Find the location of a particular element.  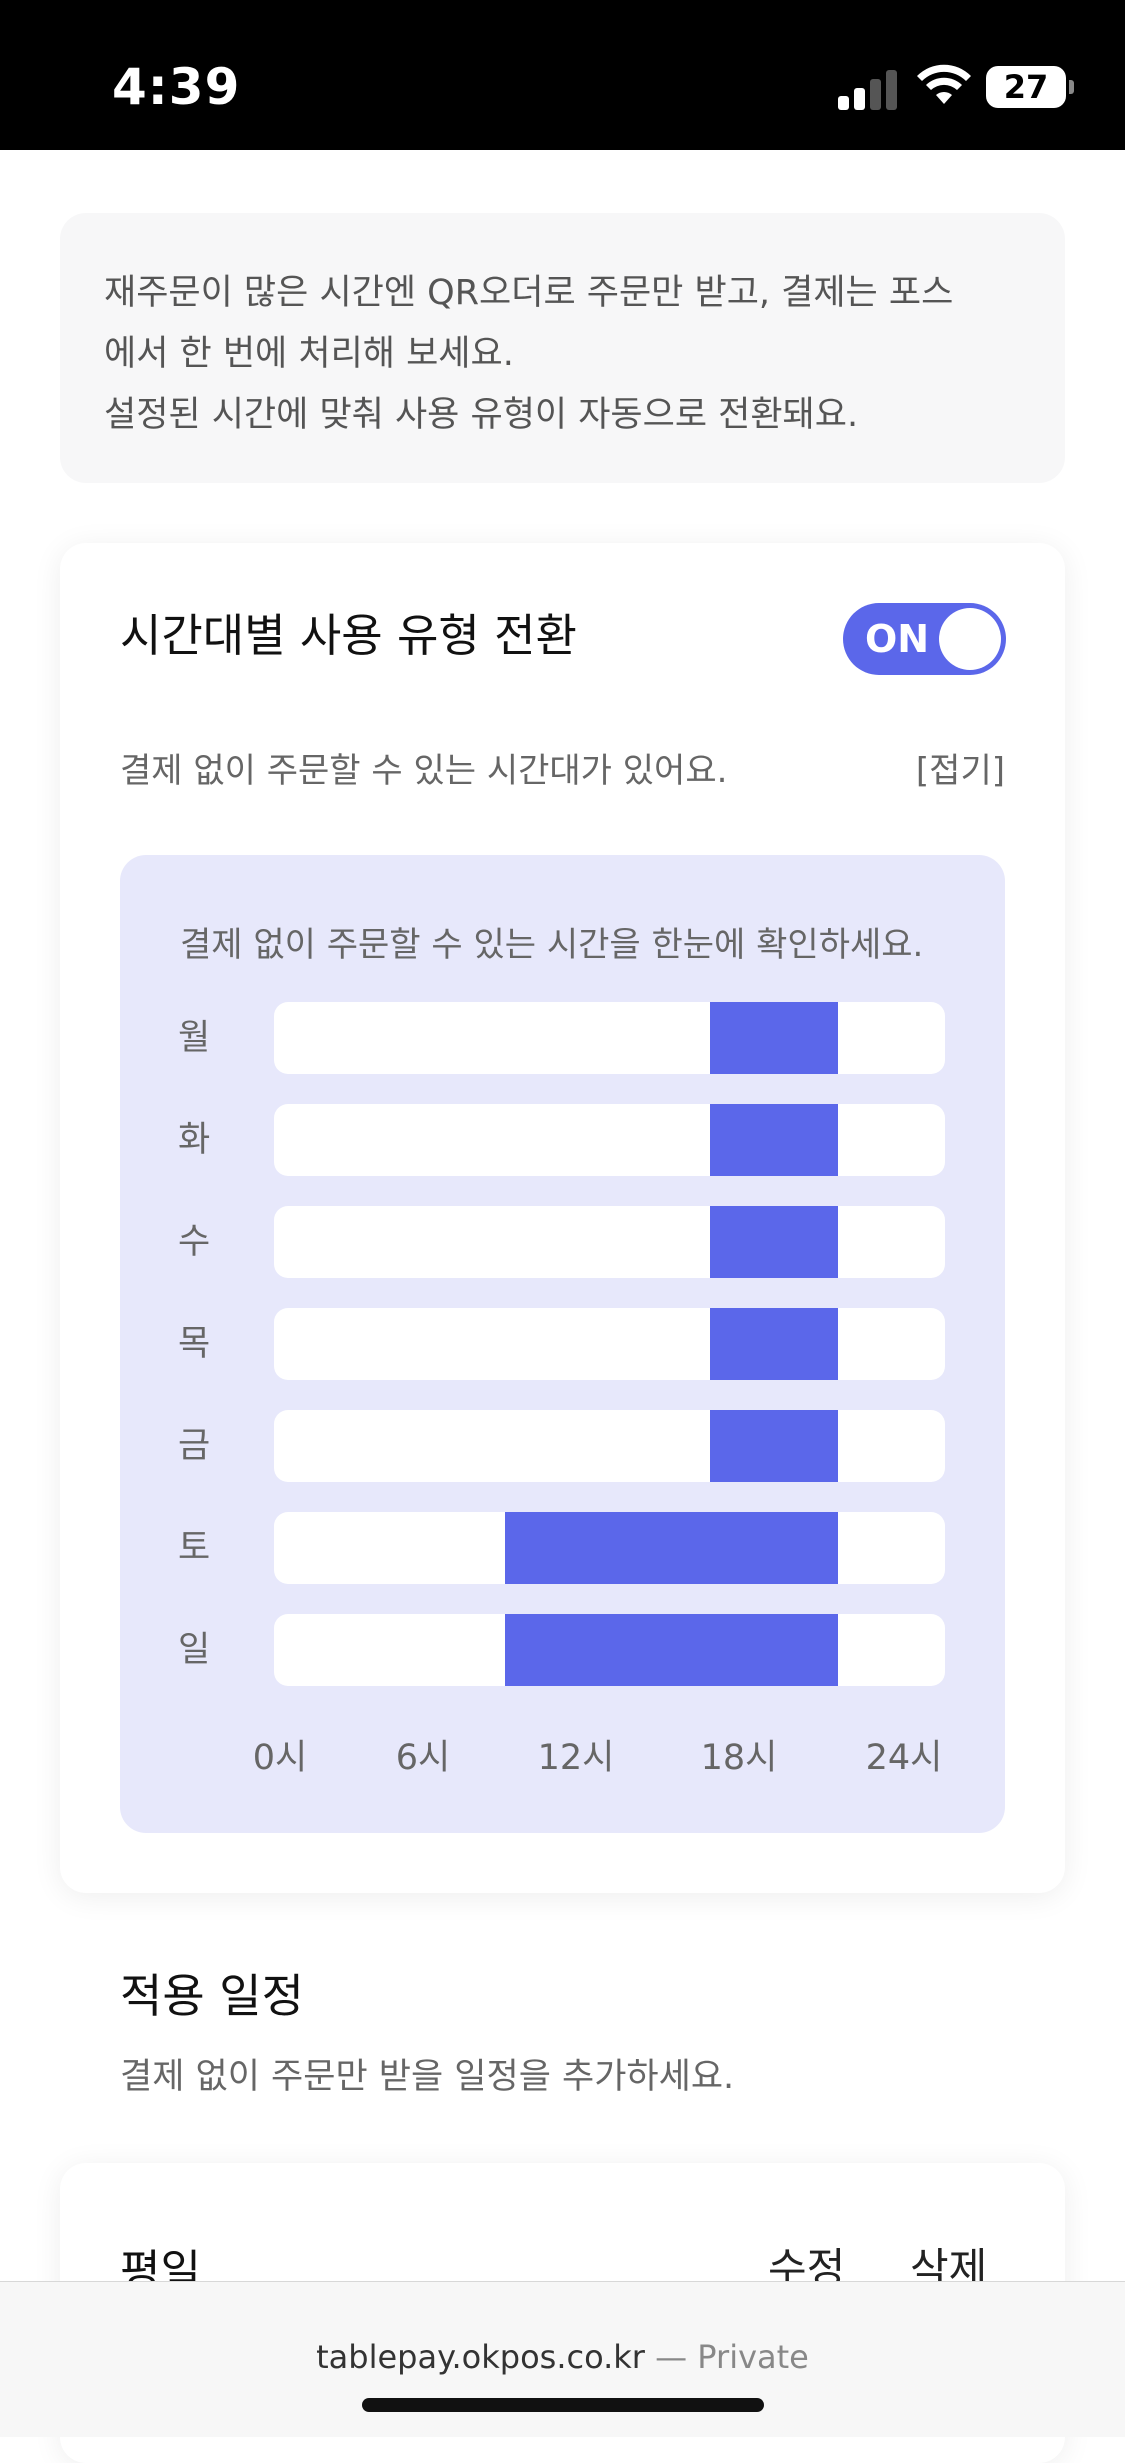

status-time: 4:39 is located at coordinates (176, 87).